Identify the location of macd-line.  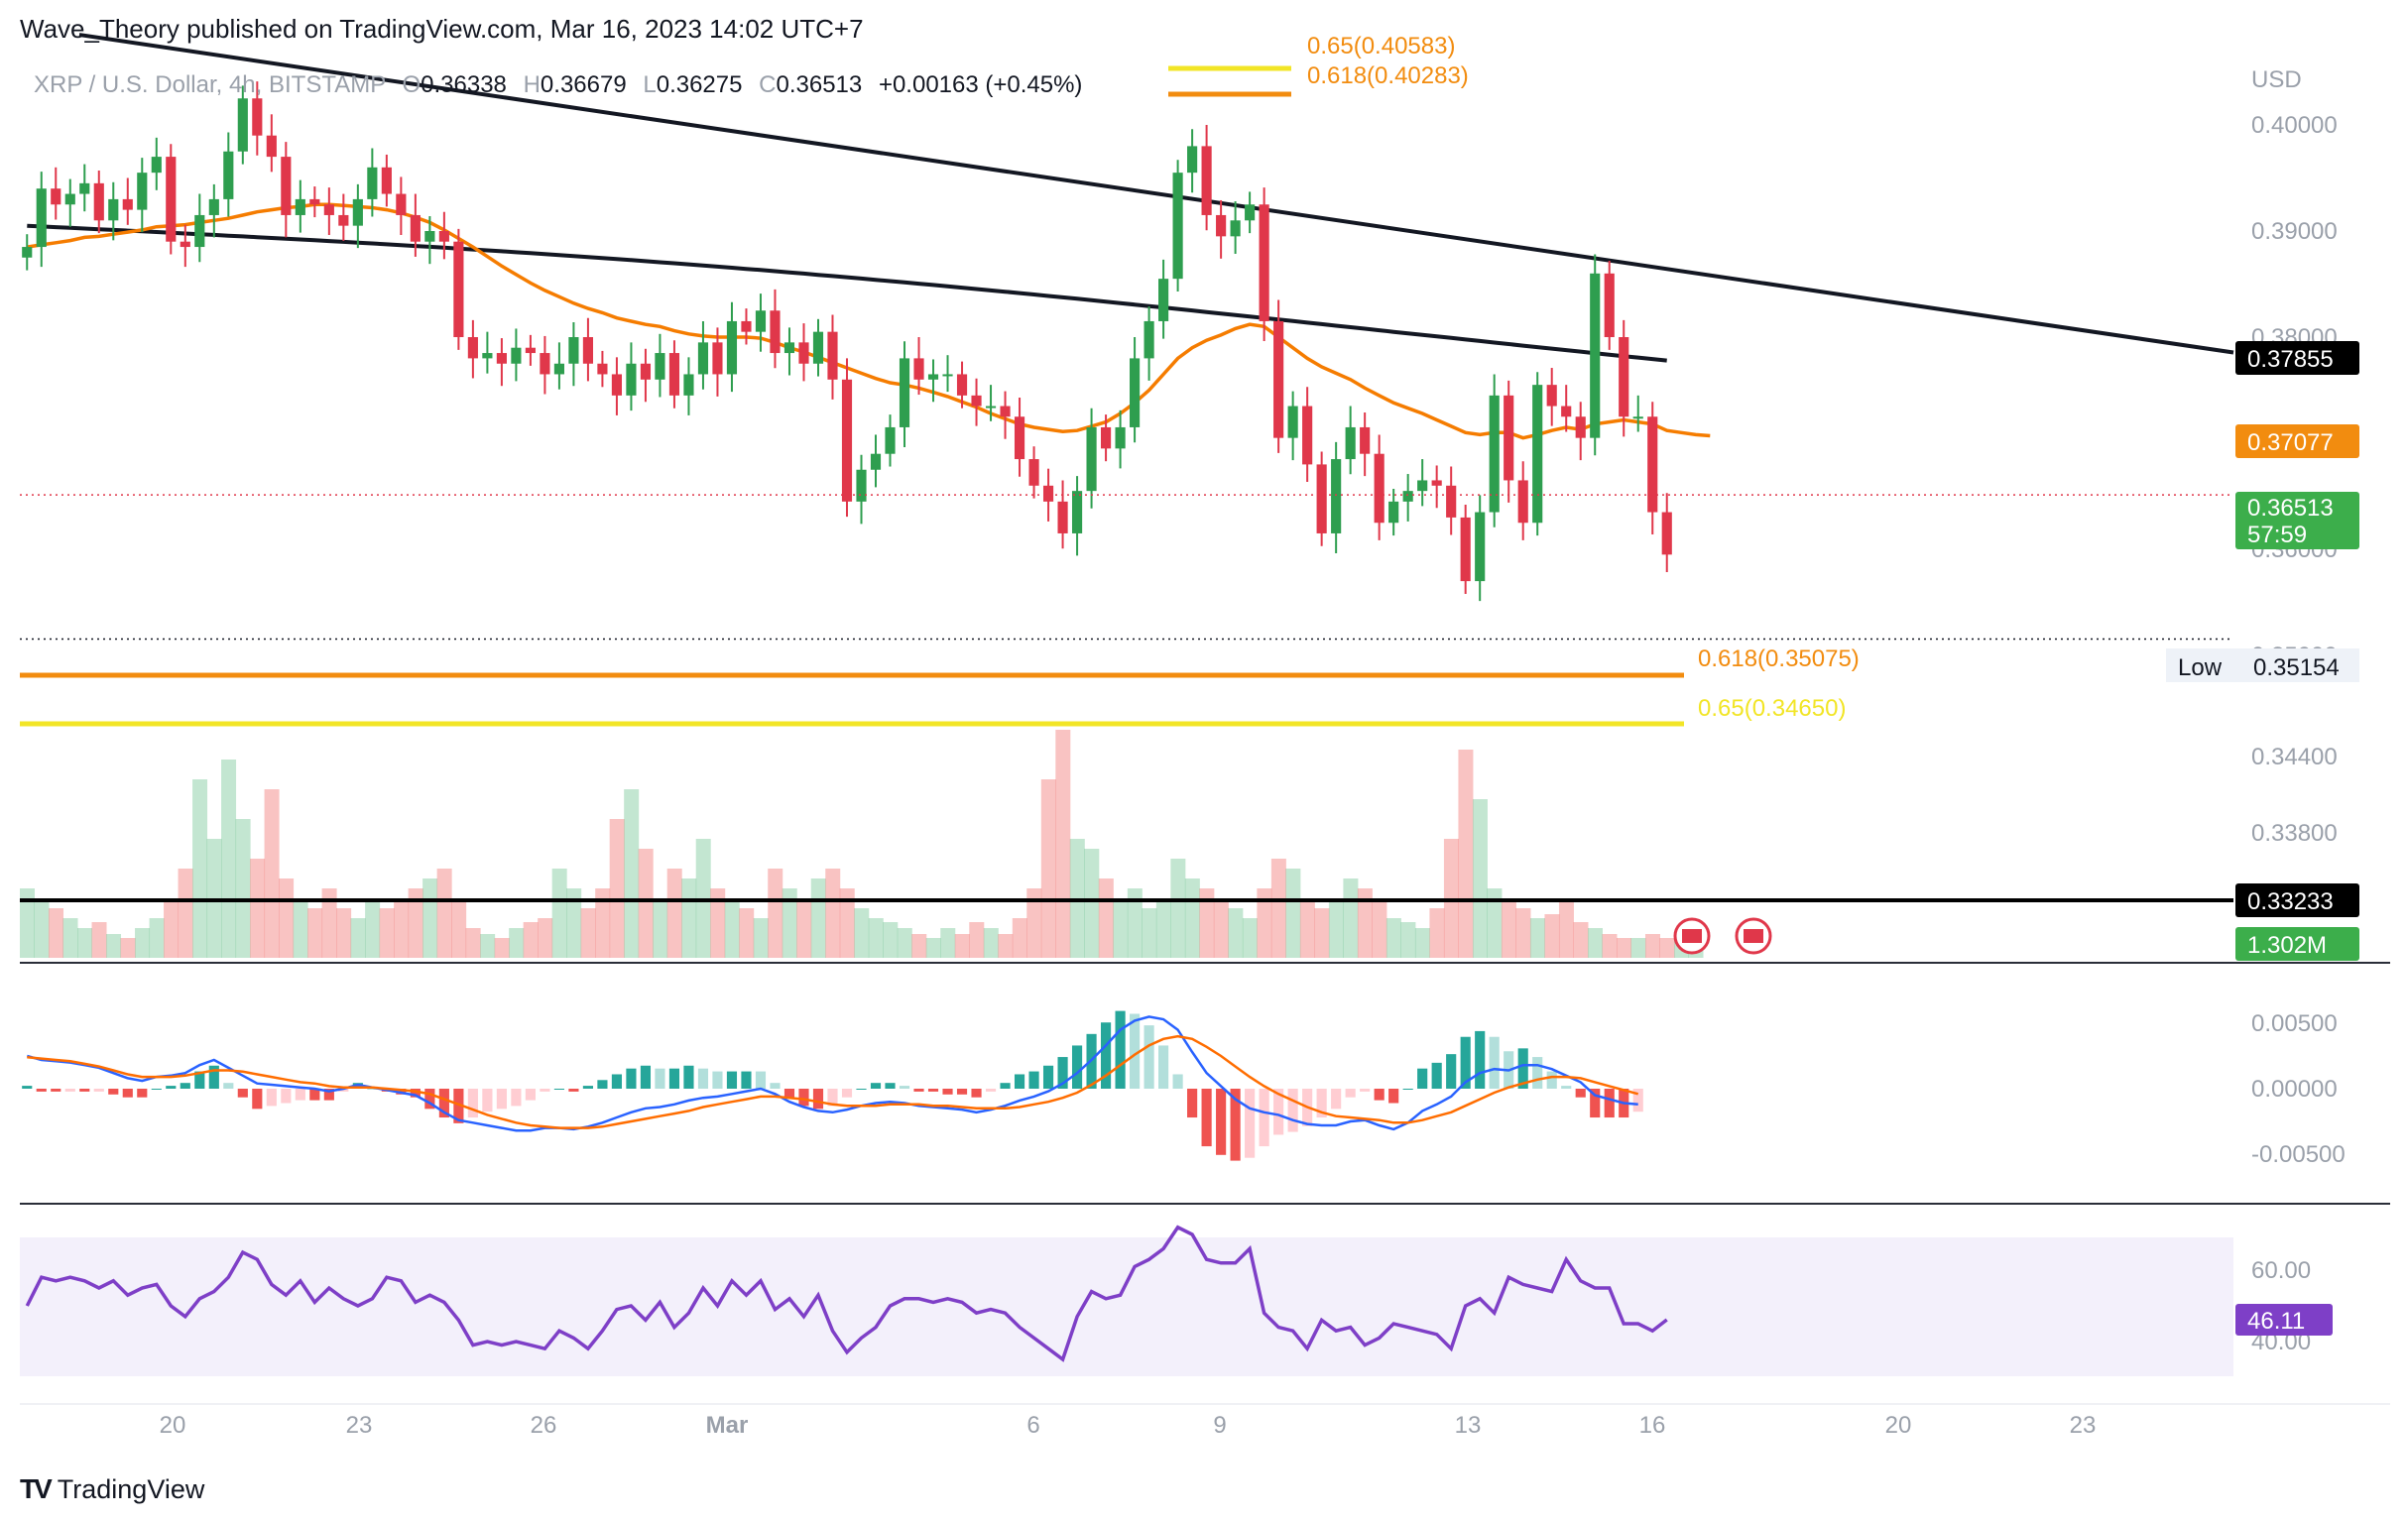
(832, 1073).